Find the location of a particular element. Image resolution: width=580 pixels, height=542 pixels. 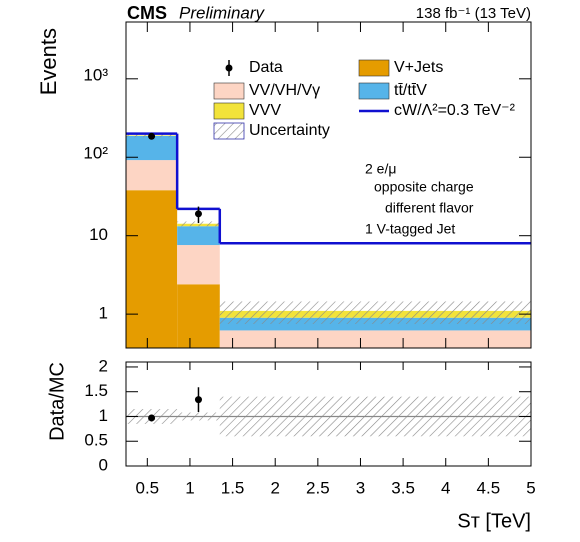

y-tick-label: 0.5 is located at coordinates (96, 440).